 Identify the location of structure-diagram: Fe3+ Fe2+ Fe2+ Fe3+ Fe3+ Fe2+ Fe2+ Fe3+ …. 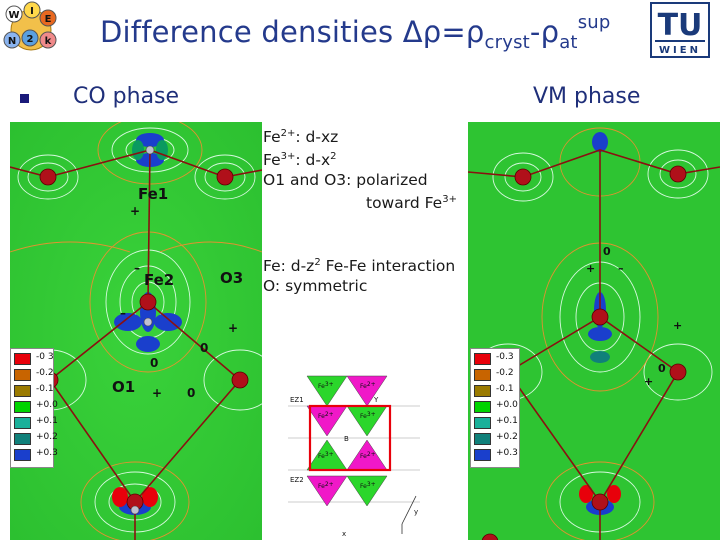
(352, 443).